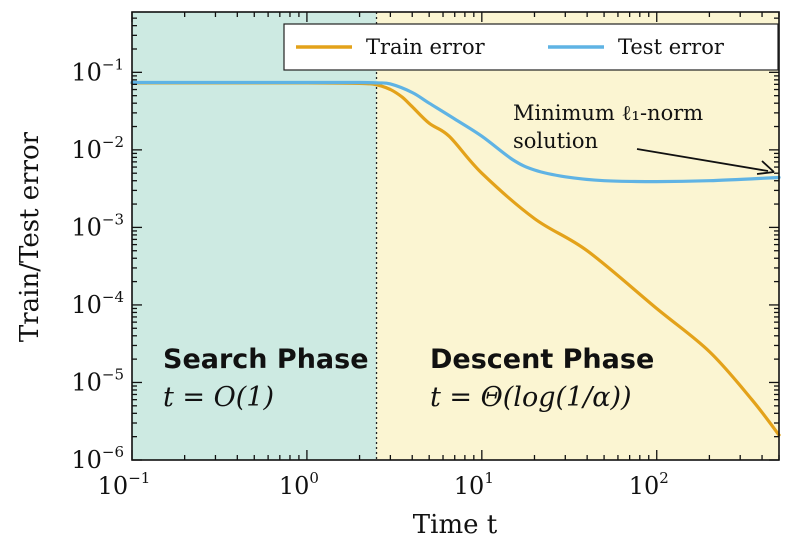 The height and width of the screenshot is (552, 792). I want to click on x-tick-label: 10², so click(649, 484).